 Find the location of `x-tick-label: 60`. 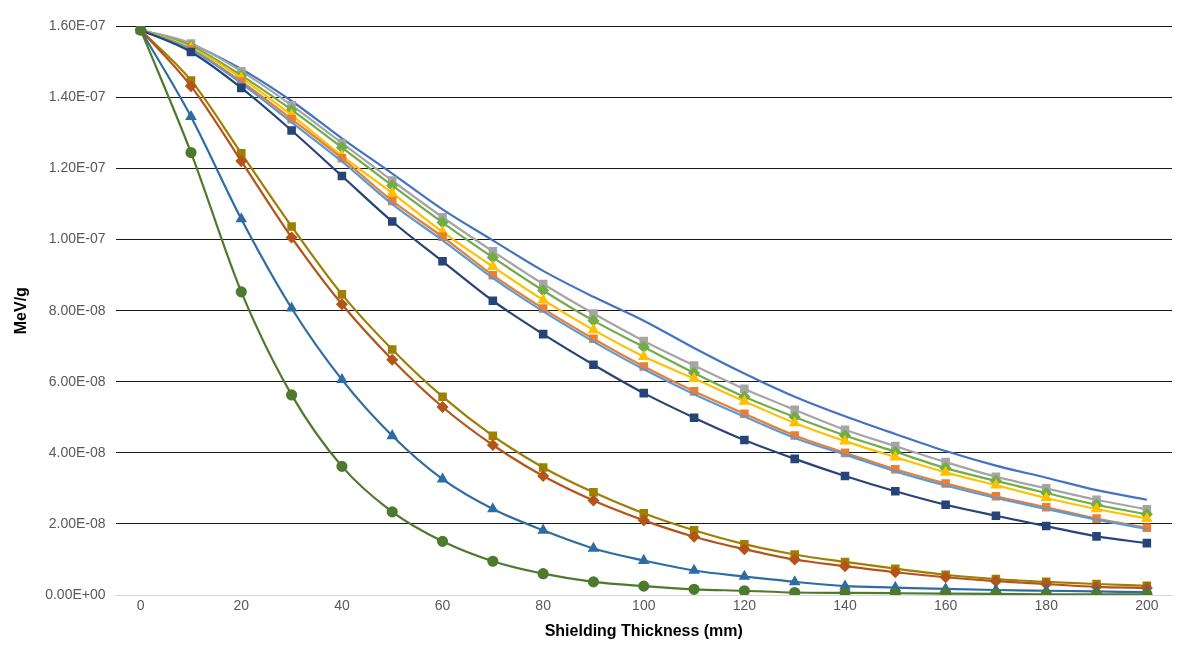

x-tick-label: 60 is located at coordinates (442, 605).